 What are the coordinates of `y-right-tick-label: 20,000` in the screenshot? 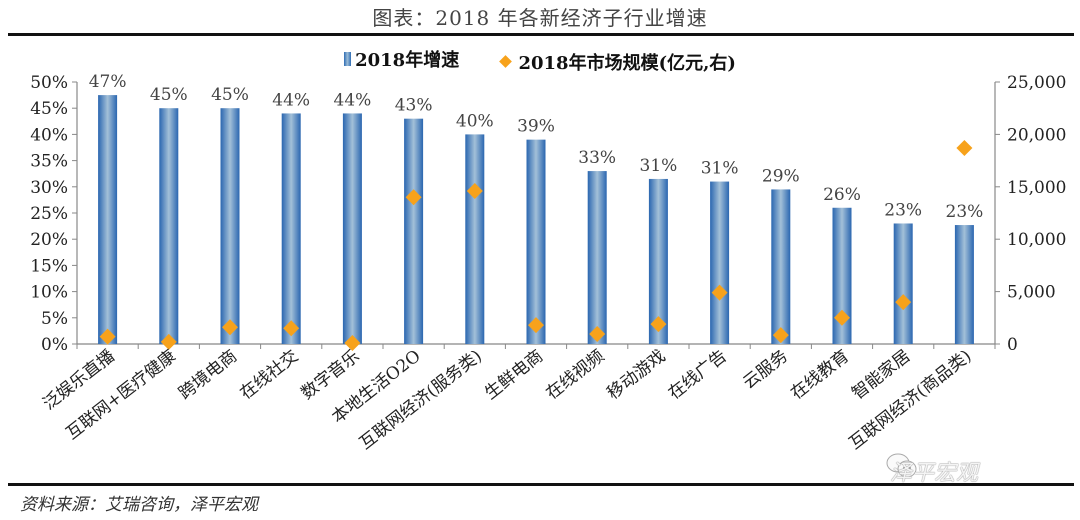 It's located at (1036, 135).